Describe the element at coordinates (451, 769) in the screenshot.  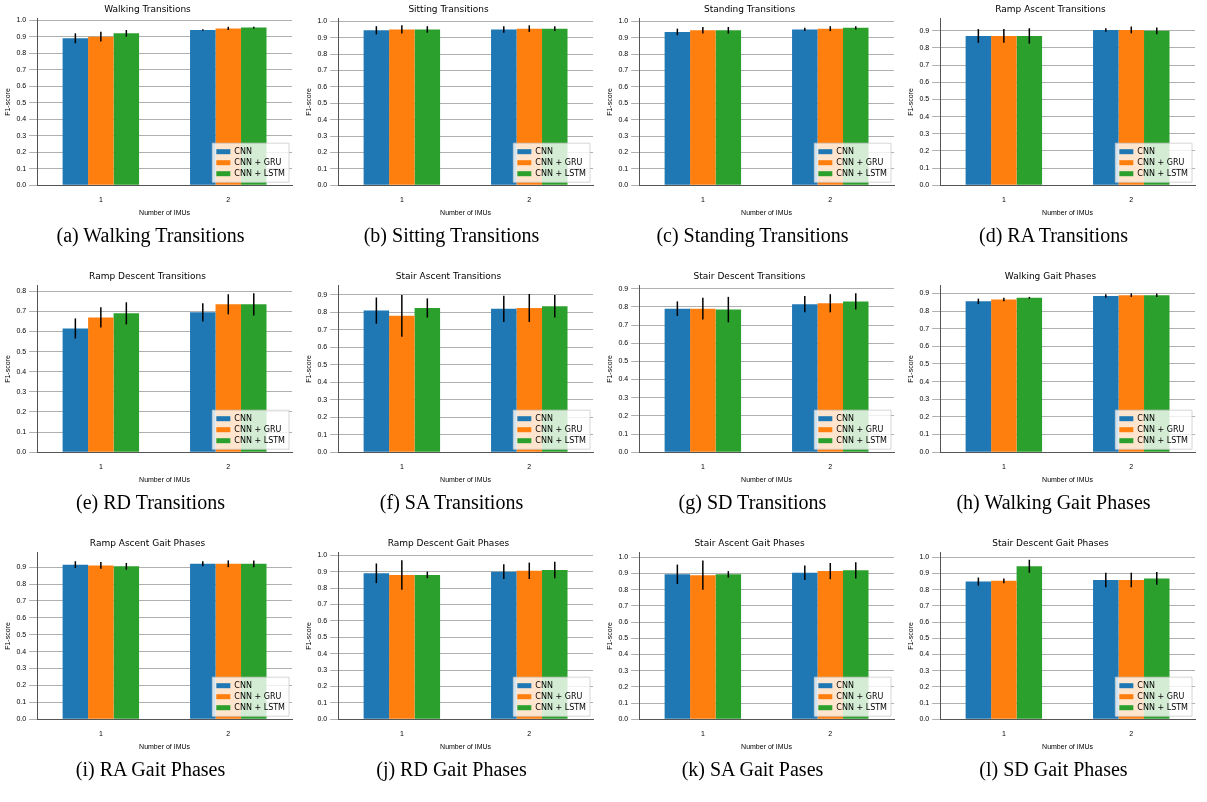
I see `text: (j) RD Gait Phases` at that location.